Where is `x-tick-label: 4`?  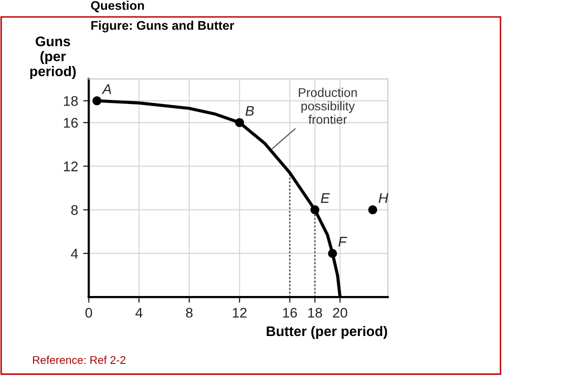 x-tick-label: 4 is located at coordinates (138, 313).